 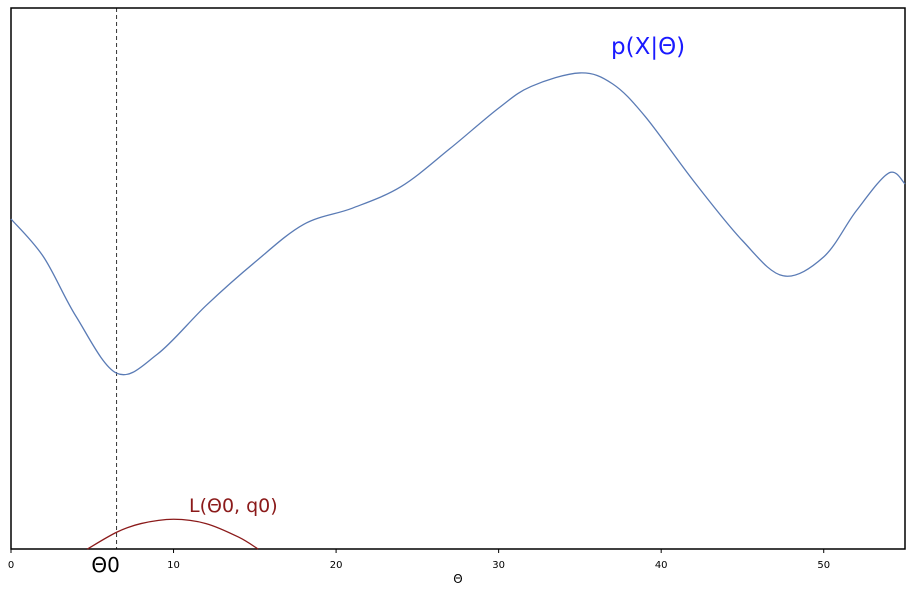 What do you see at coordinates (457, 579) in the screenshot?
I see `x-axis-label: Θ` at bounding box center [457, 579].